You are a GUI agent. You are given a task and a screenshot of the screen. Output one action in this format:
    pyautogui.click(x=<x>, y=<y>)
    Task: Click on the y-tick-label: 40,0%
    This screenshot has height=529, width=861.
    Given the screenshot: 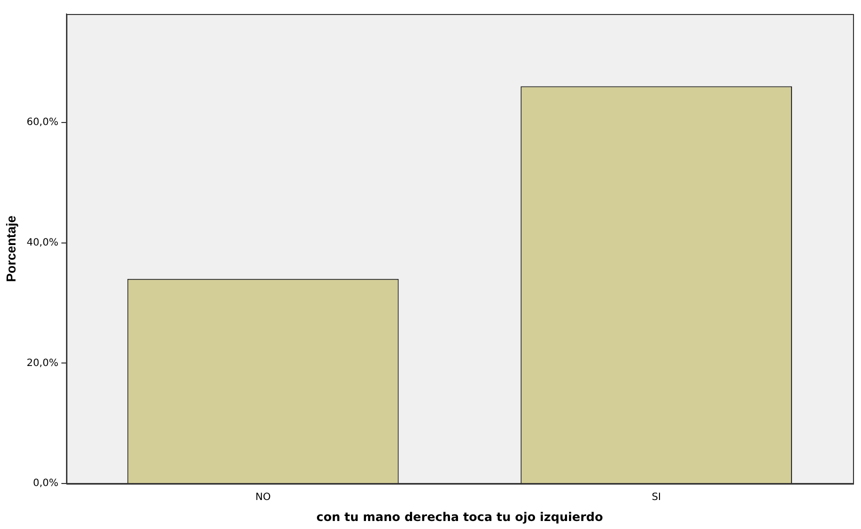 What is the action you would take?
    pyautogui.click(x=42, y=242)
    